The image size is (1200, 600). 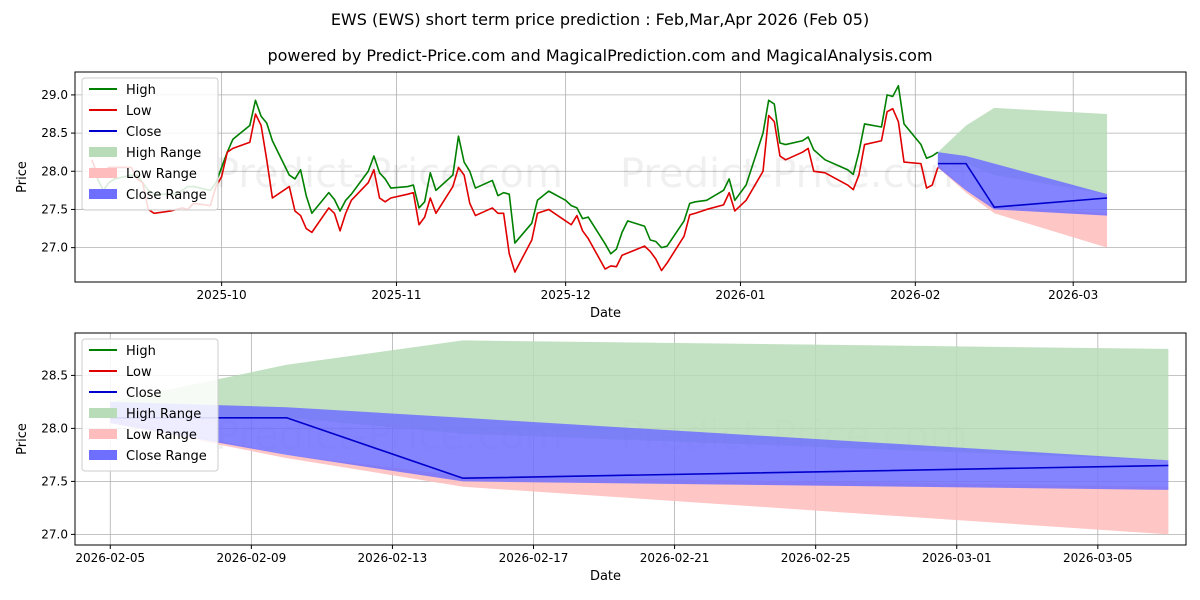 I want to click on high-range-band, so click(x=1022, y=151).